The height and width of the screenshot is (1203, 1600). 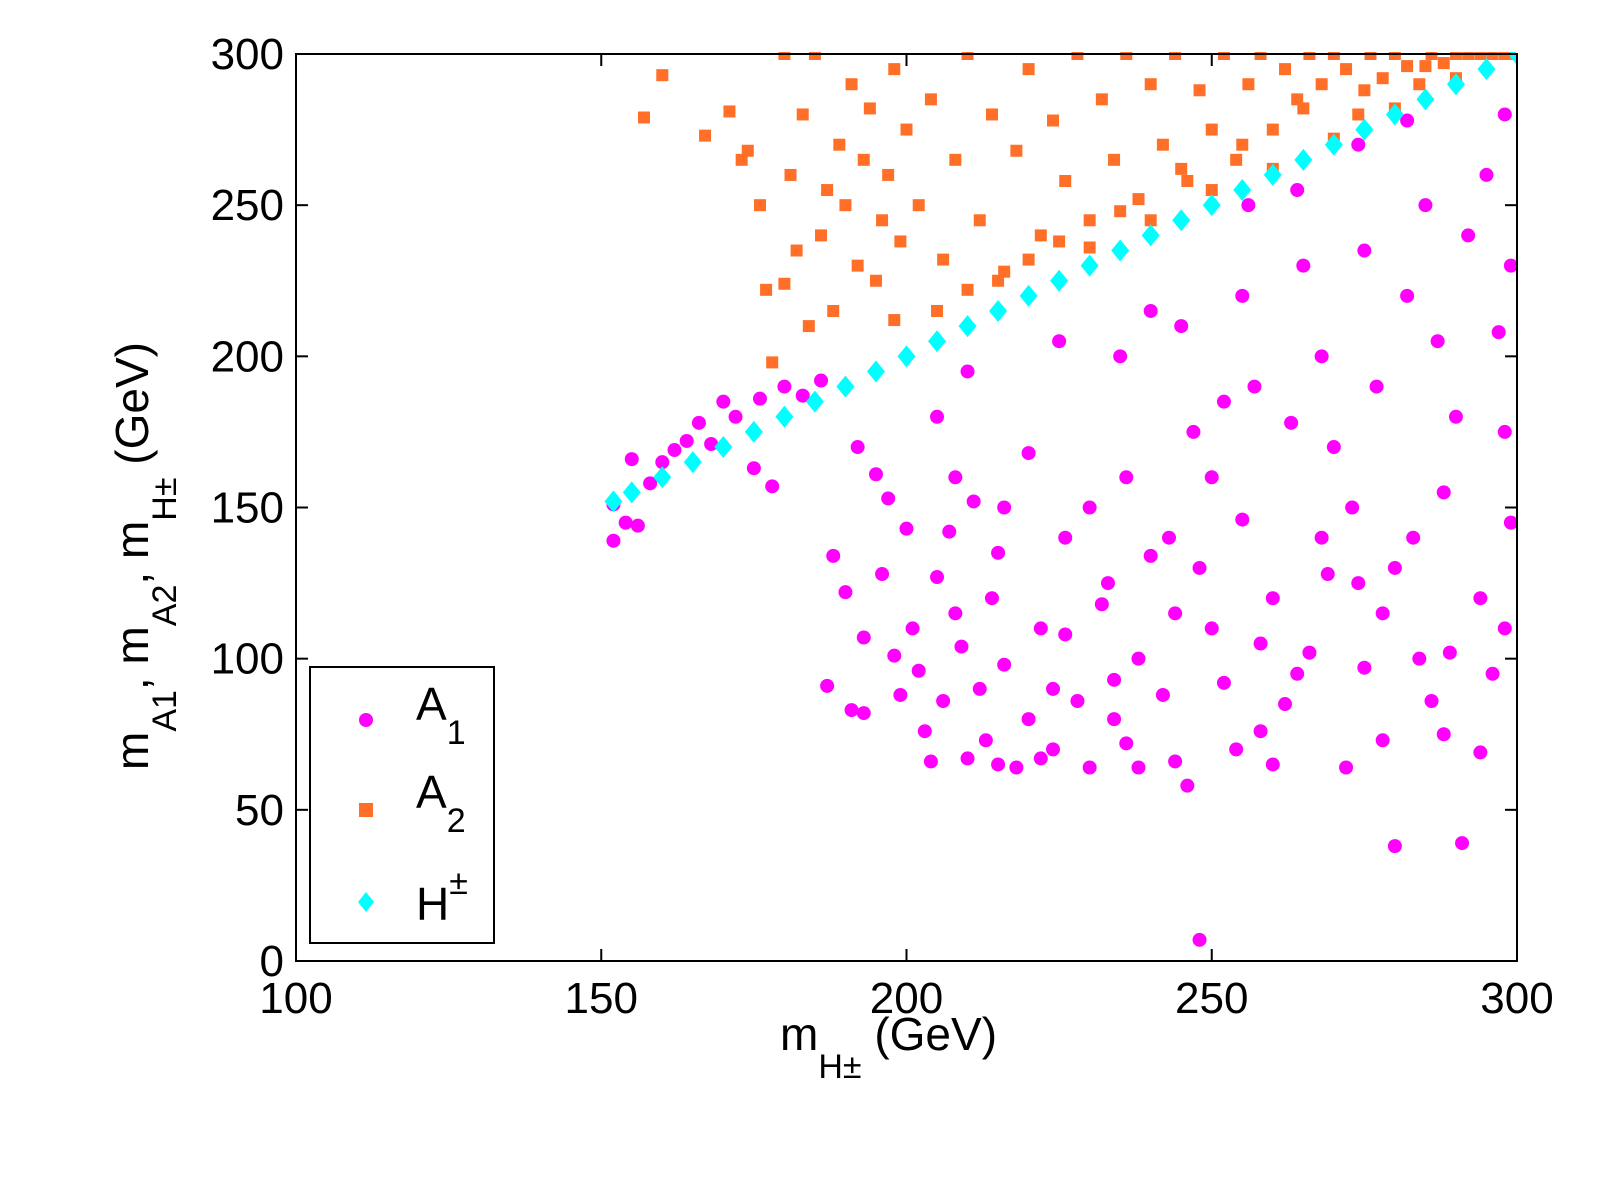 I want to click on y-tick-label: 100, so click(x=247, y=659).